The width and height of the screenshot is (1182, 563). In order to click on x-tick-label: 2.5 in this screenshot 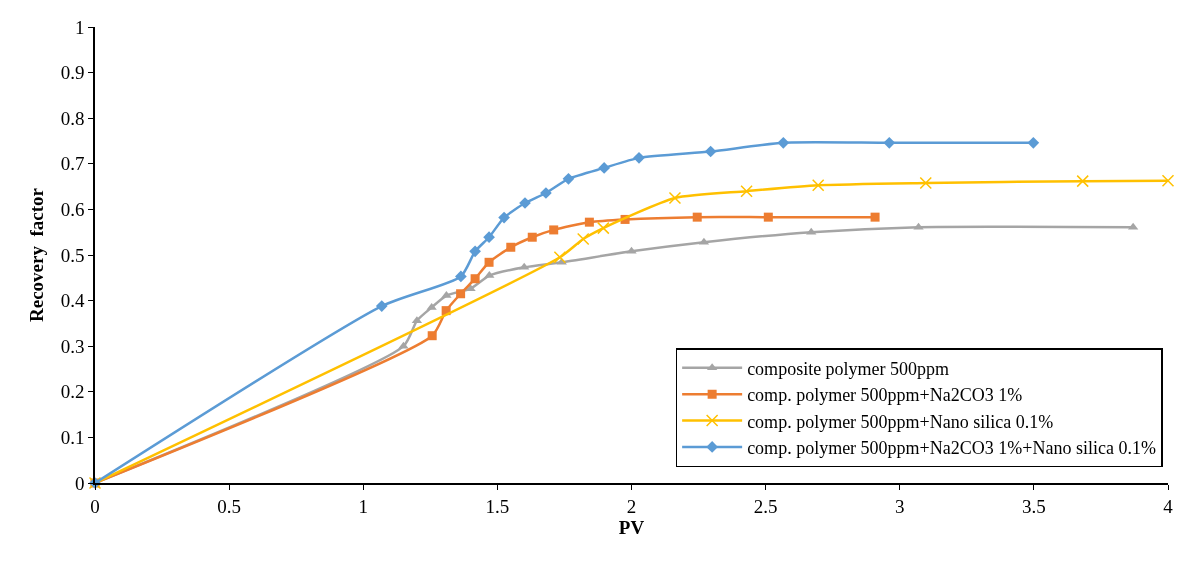, I will do `click(765, 506)`.